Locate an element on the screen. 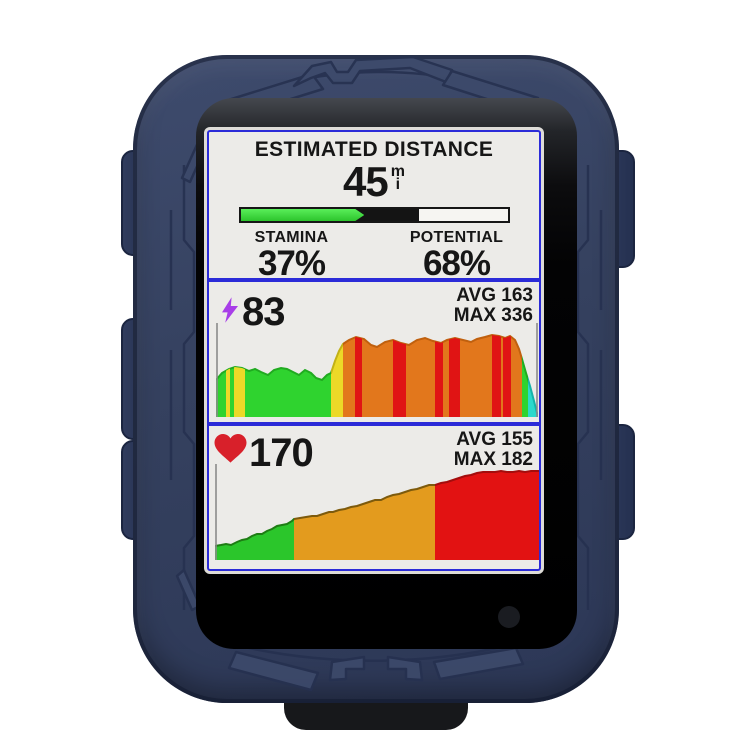  progress-bar is located at coordinates (374, 215).